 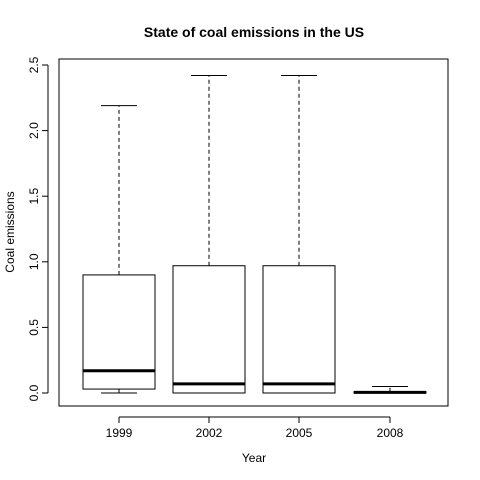 What do you see at coordinates (119, 249) in the screenshot?
I see `box-1999` at bounding box center [119, 249].